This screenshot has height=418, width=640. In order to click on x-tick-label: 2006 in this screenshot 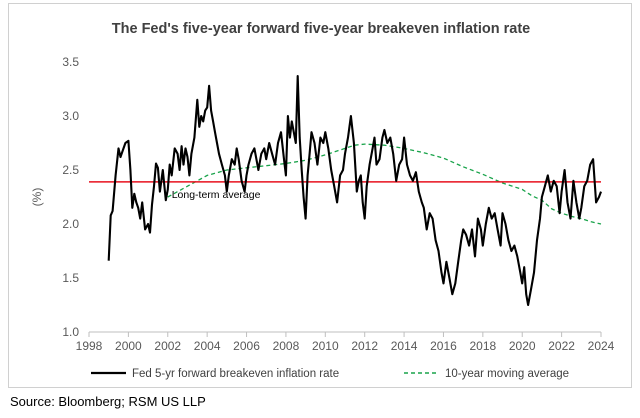, I will do `click(246, 346)`.